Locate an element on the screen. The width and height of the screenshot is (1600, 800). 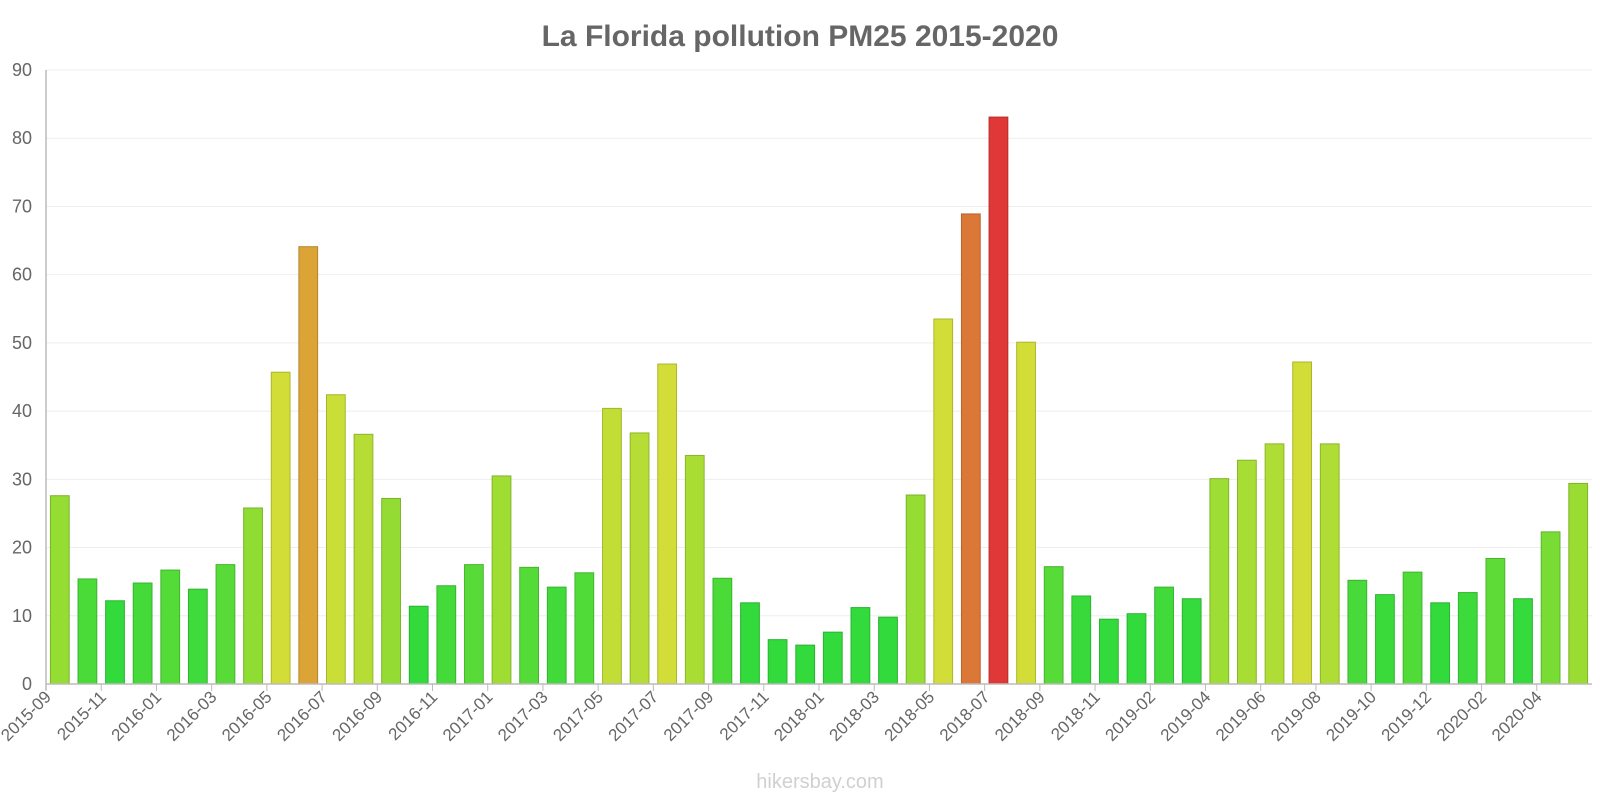
x-tick-label: 2019-06 is located at coordinates (1241, 716).